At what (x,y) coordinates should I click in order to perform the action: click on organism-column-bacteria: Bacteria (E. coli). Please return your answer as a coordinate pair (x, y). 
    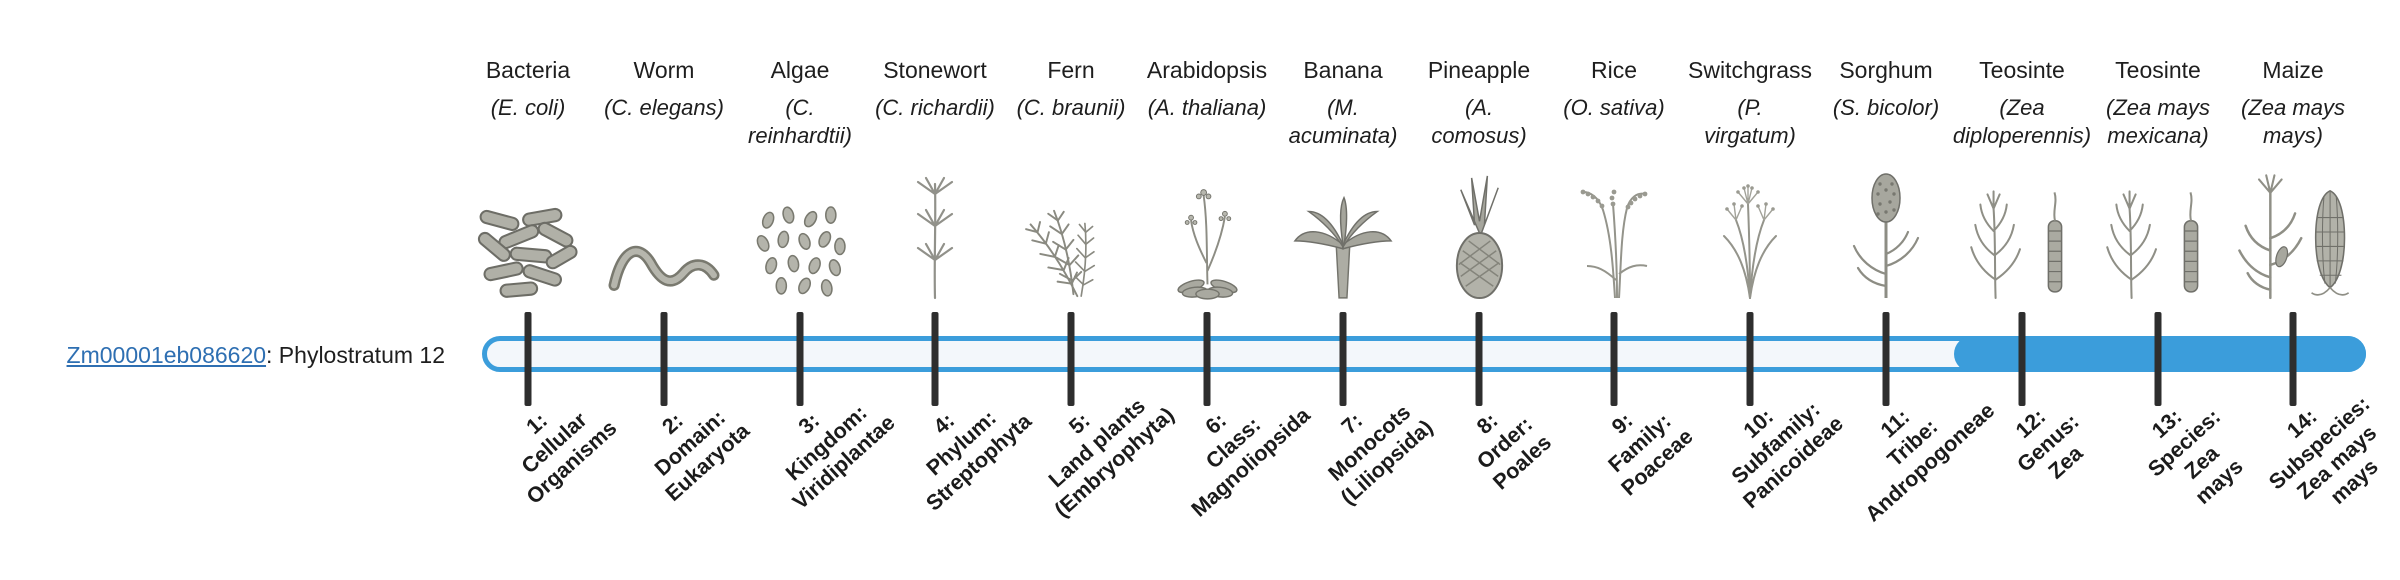
    Looking at the image, I should click on (528, 178).